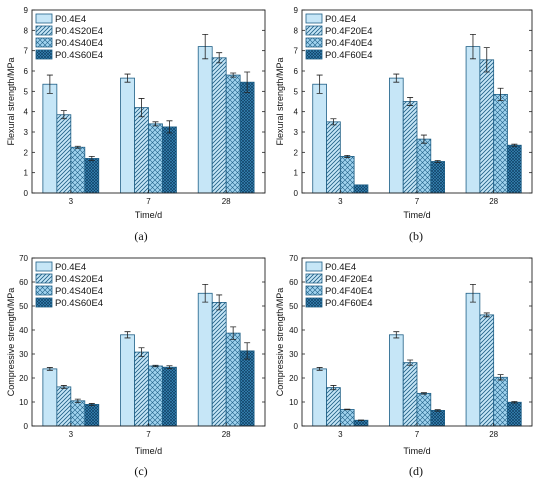 Image resolution: width=550 pixels, height=484 pixels. What do you see at coordinates (49, 84) in the screenshot?
I see `error-bar-P0.4E4-day-3` at bounding box center [49, 84].